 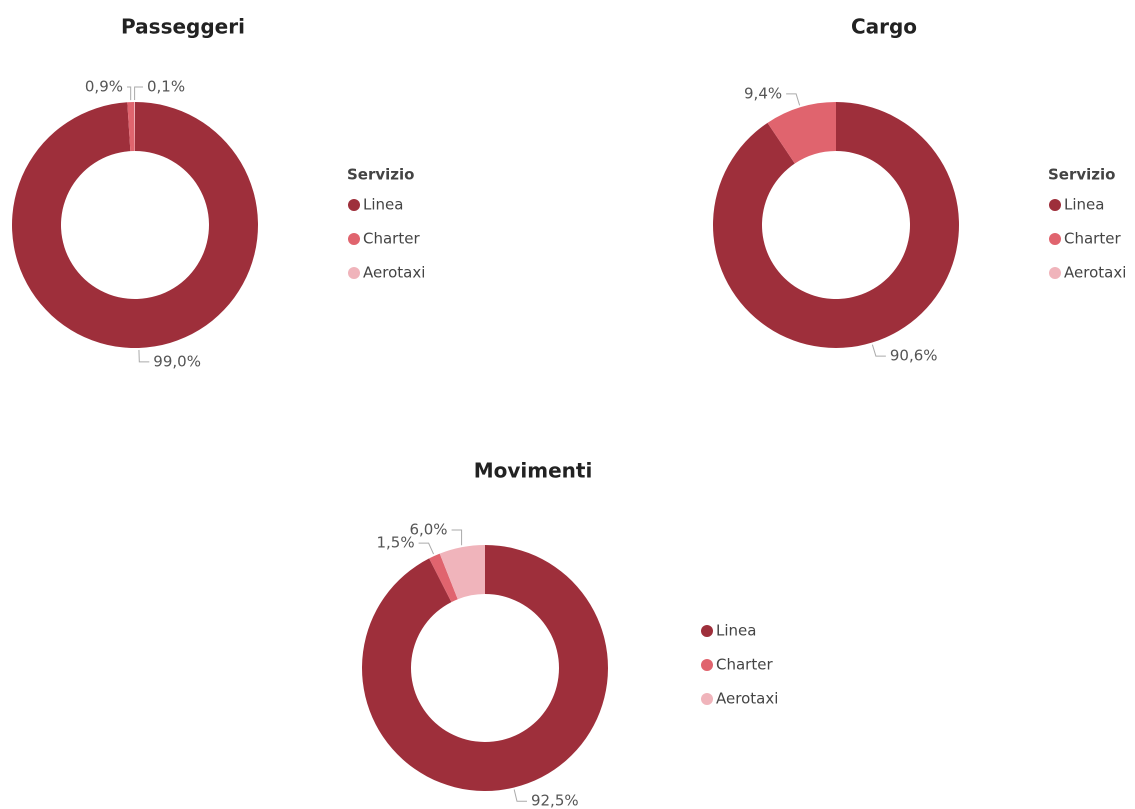 What do you see at coordinates (166, 87) in the screenshot?
I see `data-label: 0,1%` at bounding box center [166, 87].